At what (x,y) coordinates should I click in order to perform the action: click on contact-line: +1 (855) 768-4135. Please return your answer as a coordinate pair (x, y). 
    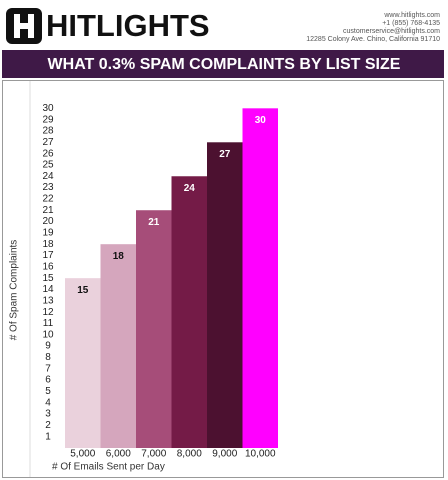
    Looking at the image, I should click on (411, 23).